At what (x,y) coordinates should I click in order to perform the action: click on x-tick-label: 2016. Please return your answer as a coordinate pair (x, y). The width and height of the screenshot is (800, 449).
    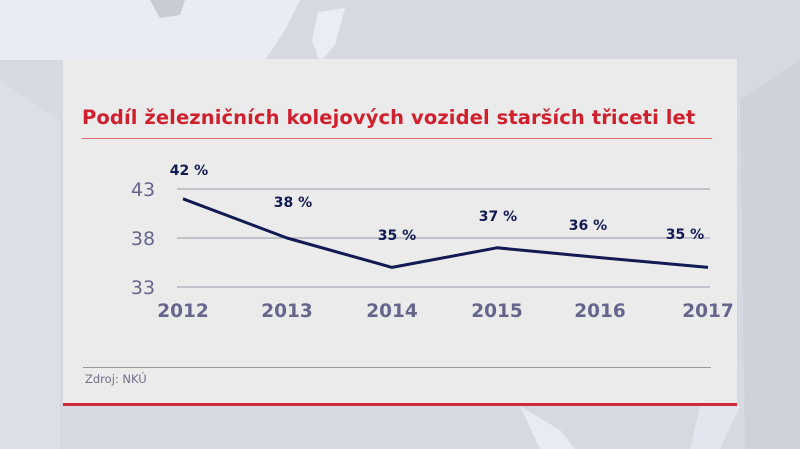
    Looking at the image, I should click on (600, 311).